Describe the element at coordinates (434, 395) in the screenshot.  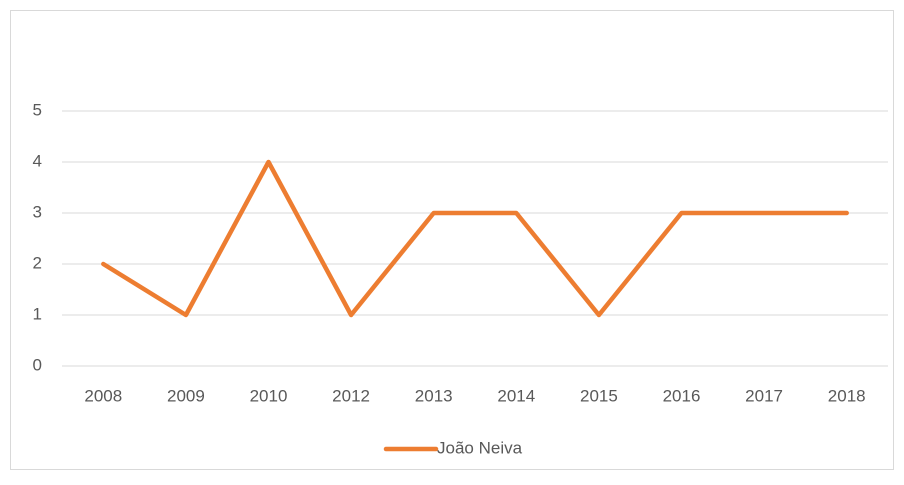
I see `x-tick-label: 2013` at that location.